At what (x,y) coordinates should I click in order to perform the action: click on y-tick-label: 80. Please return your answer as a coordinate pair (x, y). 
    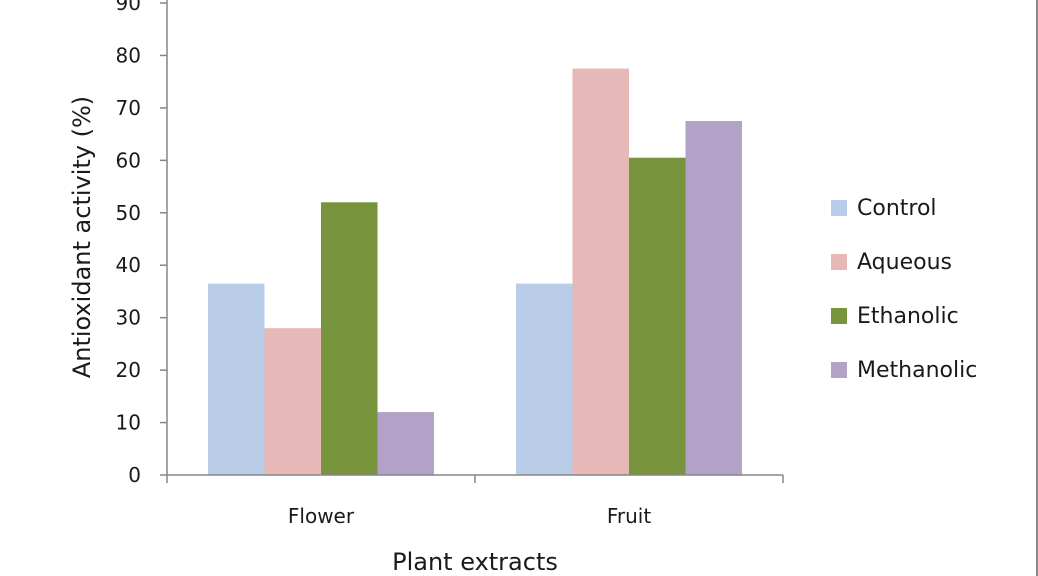
    Looking at the image, I should click on (128, 55).